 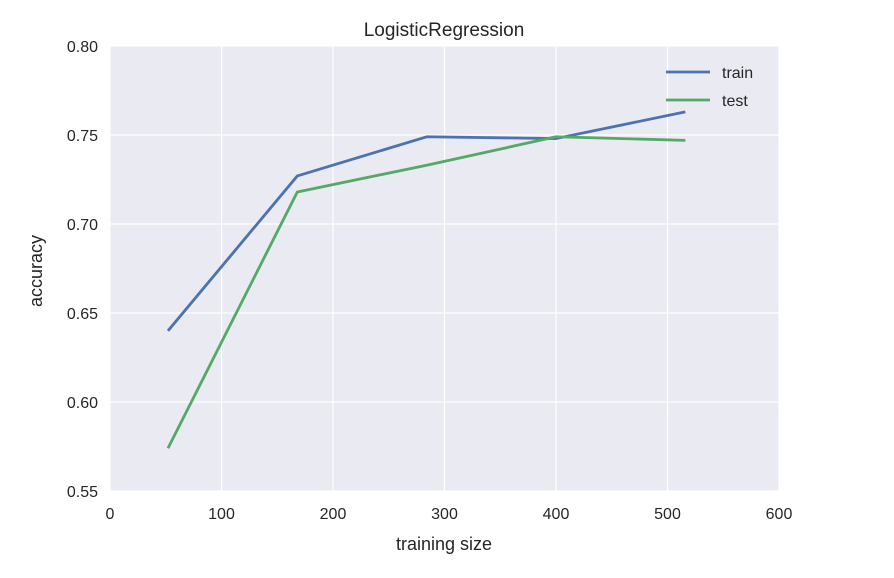 What do you see at coordinates (444, 514) in the screenshot?
I see `x-tick-label: 300` at bounding box center [444, 514].